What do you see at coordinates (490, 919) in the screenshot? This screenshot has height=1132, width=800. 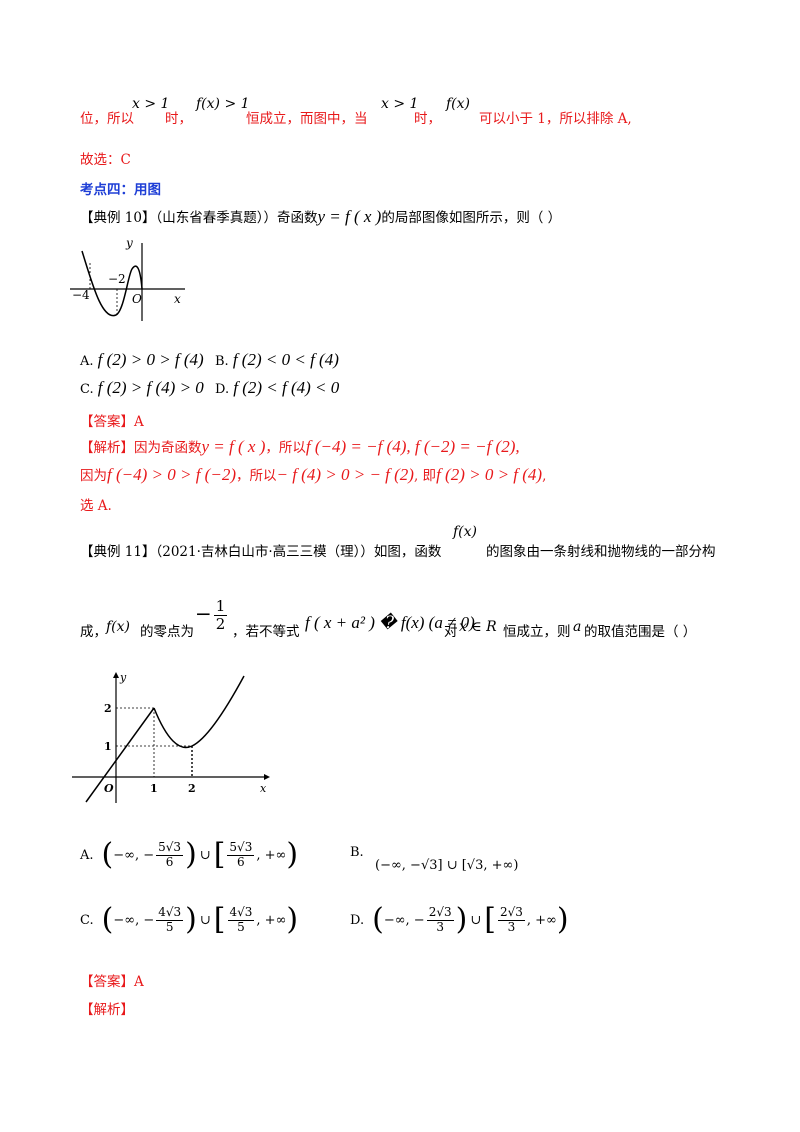 I see `ex11-option-d-lbracket: [` at bounding box center [490, 919].